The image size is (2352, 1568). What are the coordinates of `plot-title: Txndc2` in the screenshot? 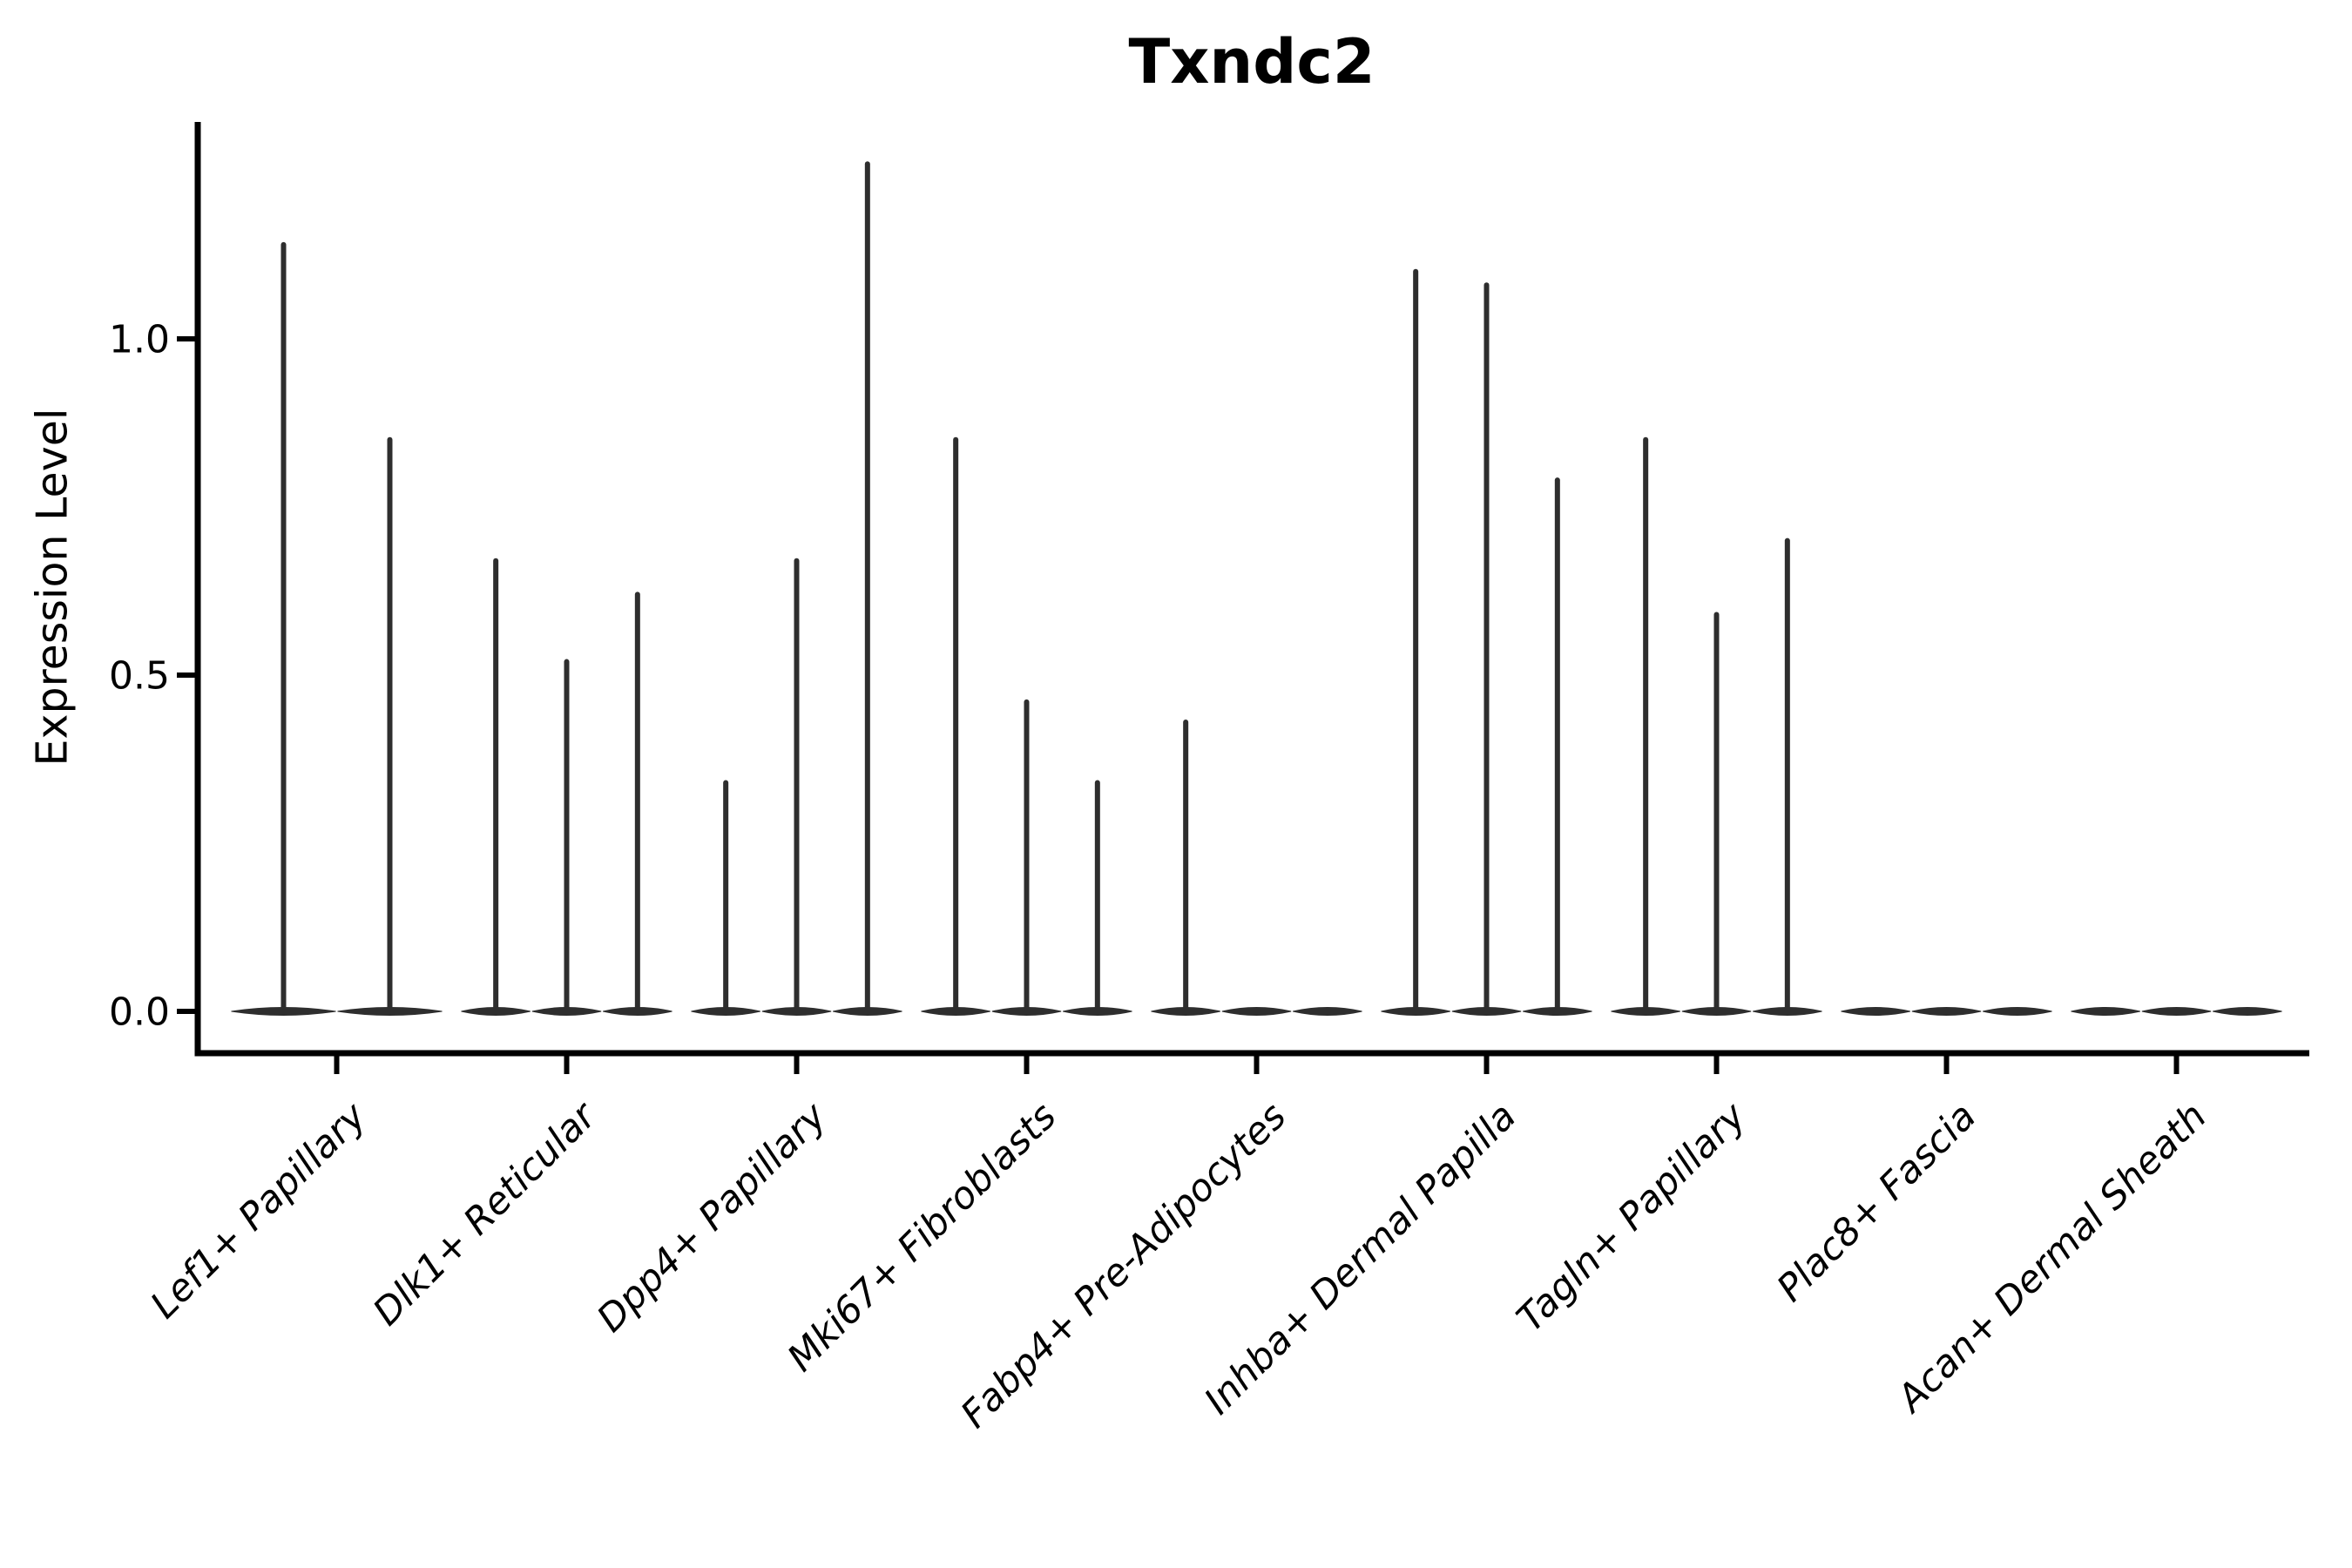 It's located at (1251, 62).